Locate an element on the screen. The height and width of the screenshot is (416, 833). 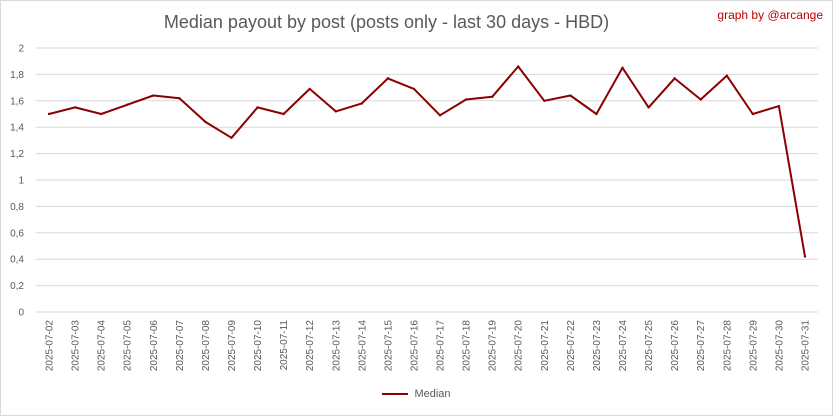
x-tick-label: 2025-07-12 is located at coordinates (310, 346).